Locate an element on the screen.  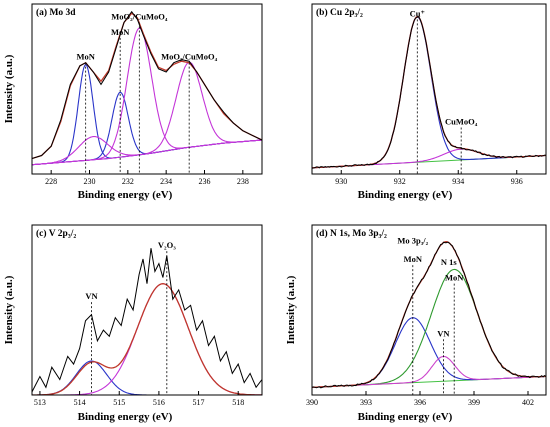
x-tick-label: 930 is located at coordinates (341, 181).